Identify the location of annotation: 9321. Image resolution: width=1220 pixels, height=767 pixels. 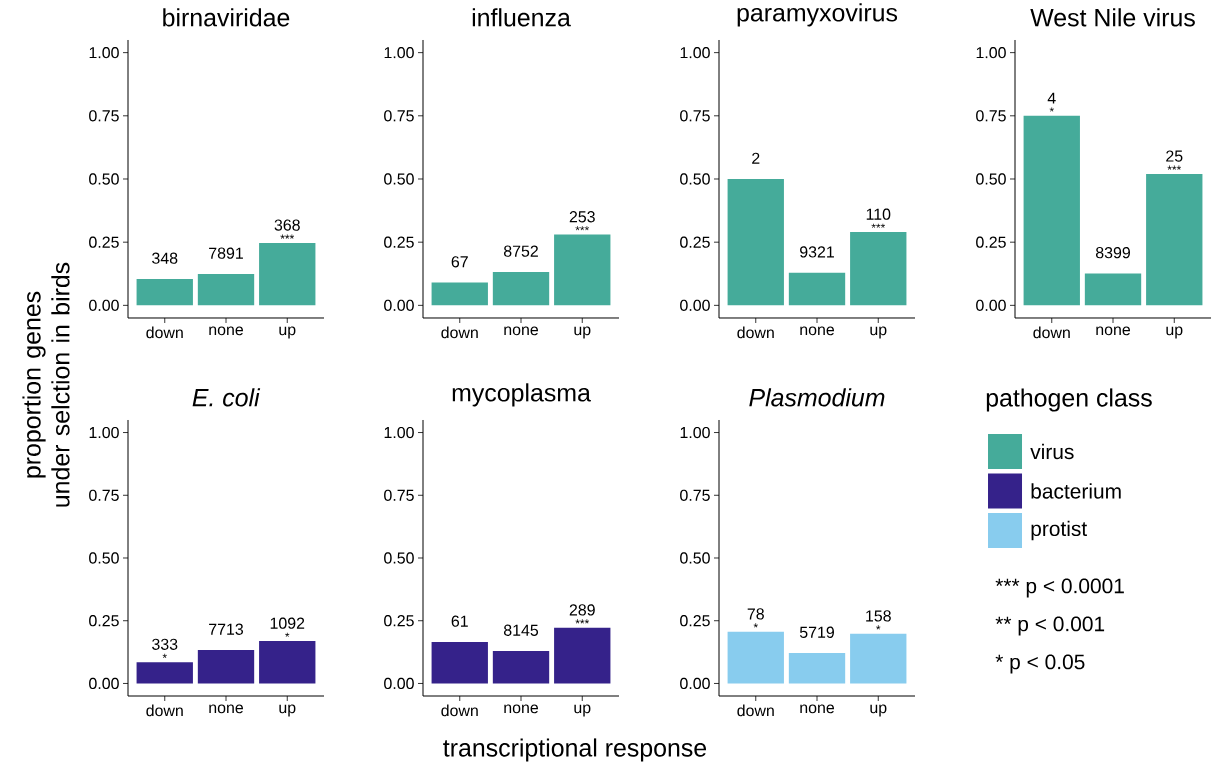
(817, 252).